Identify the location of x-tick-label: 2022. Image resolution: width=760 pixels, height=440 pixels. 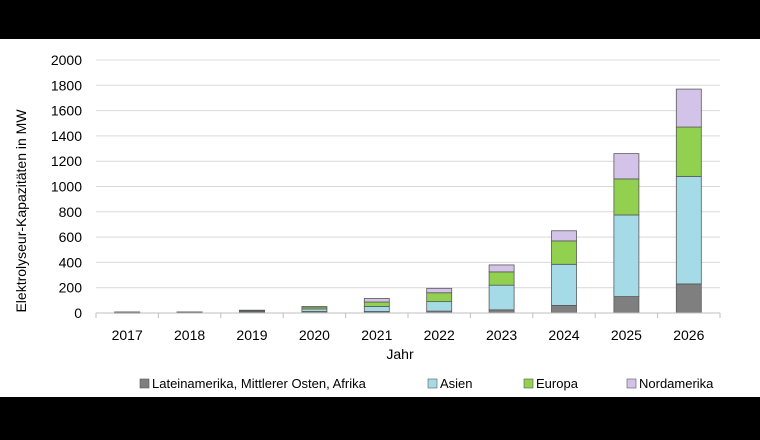
(439, 335).